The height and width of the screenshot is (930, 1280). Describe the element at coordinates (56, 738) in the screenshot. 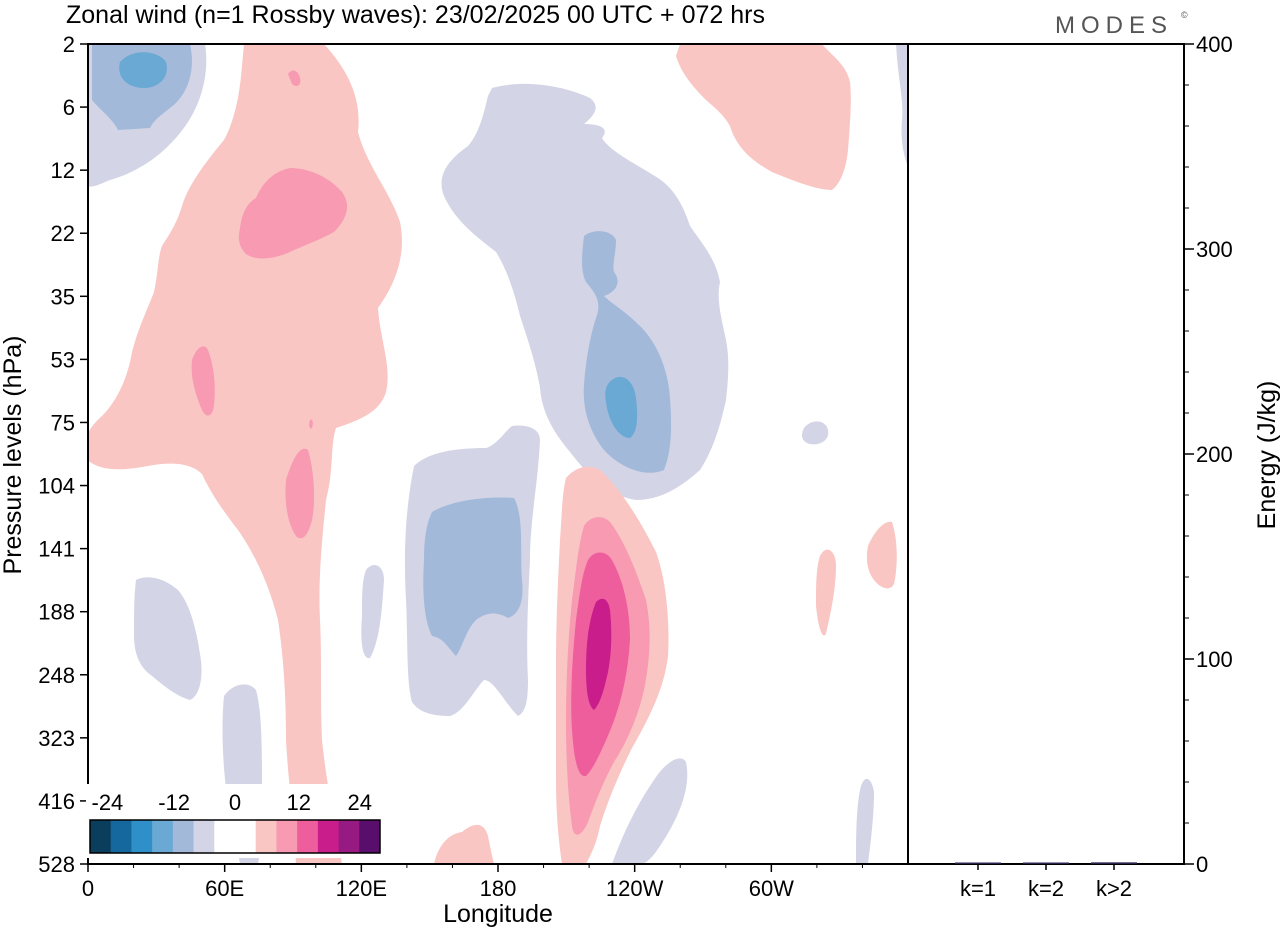

I see `y-tick-label: 323` at that location.